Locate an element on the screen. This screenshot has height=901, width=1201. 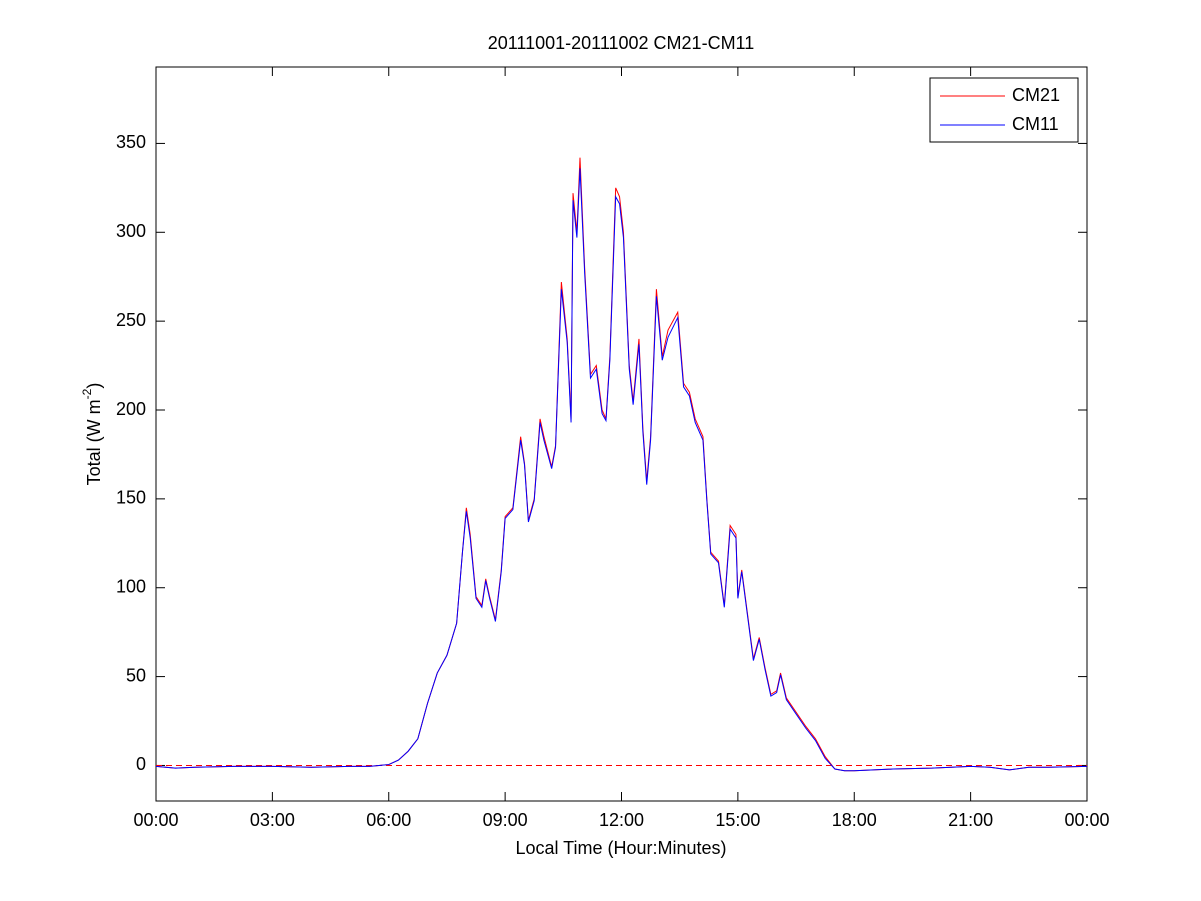
y-axis-label: Total (W m-2) is located at coordinates (92, 434).